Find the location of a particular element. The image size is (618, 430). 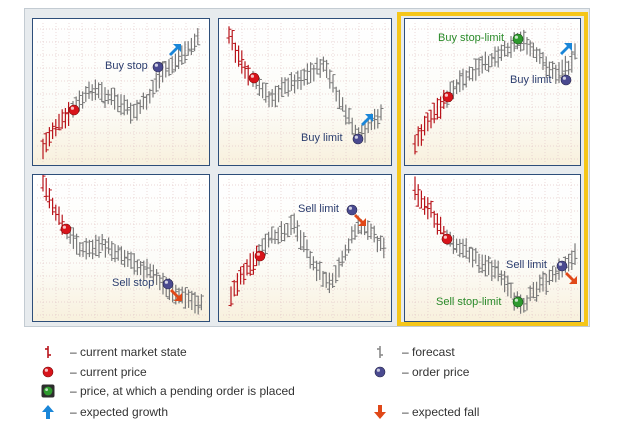

panel-sell-stop: Sell stop is located at coordinates (121, 248).